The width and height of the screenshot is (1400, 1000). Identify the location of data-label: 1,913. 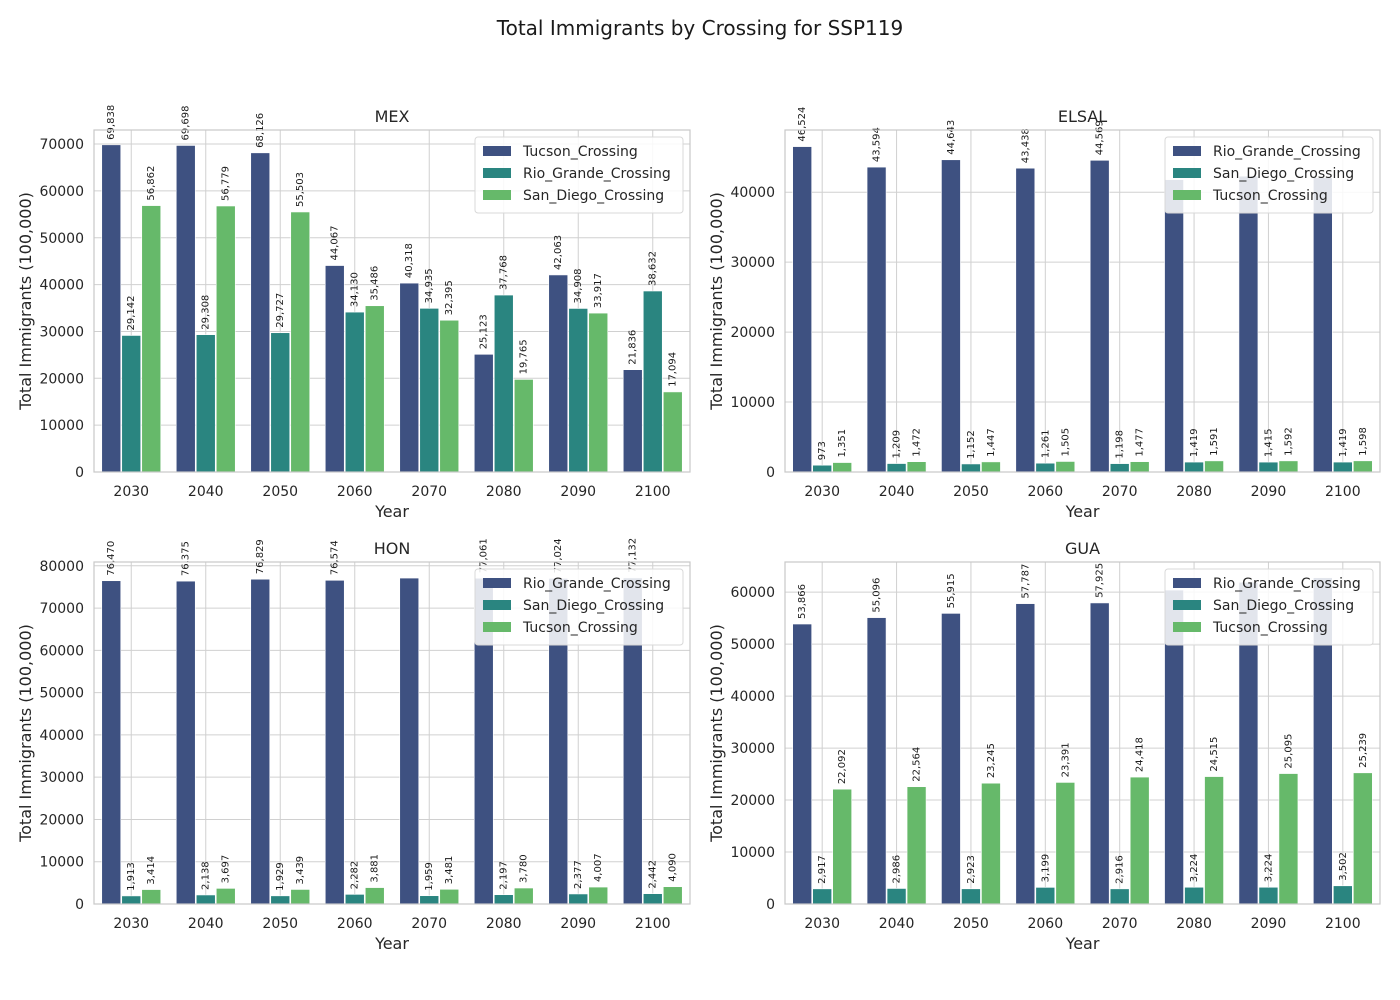
(131, 876).